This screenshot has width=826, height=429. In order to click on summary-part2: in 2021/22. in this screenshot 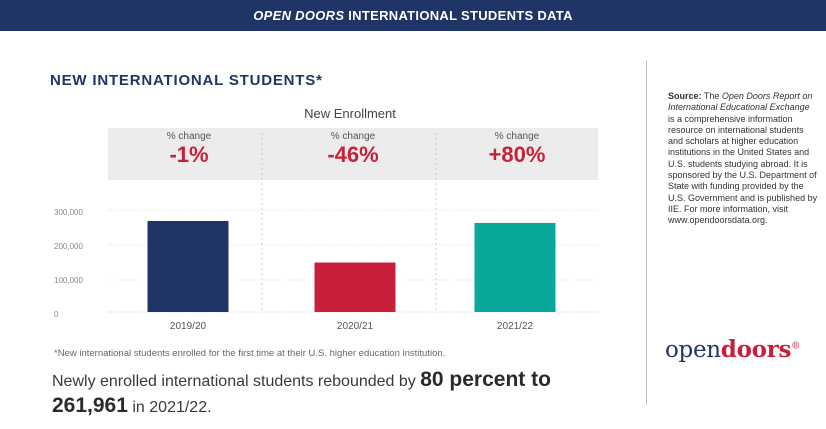, I will do `click(169, 407)`.